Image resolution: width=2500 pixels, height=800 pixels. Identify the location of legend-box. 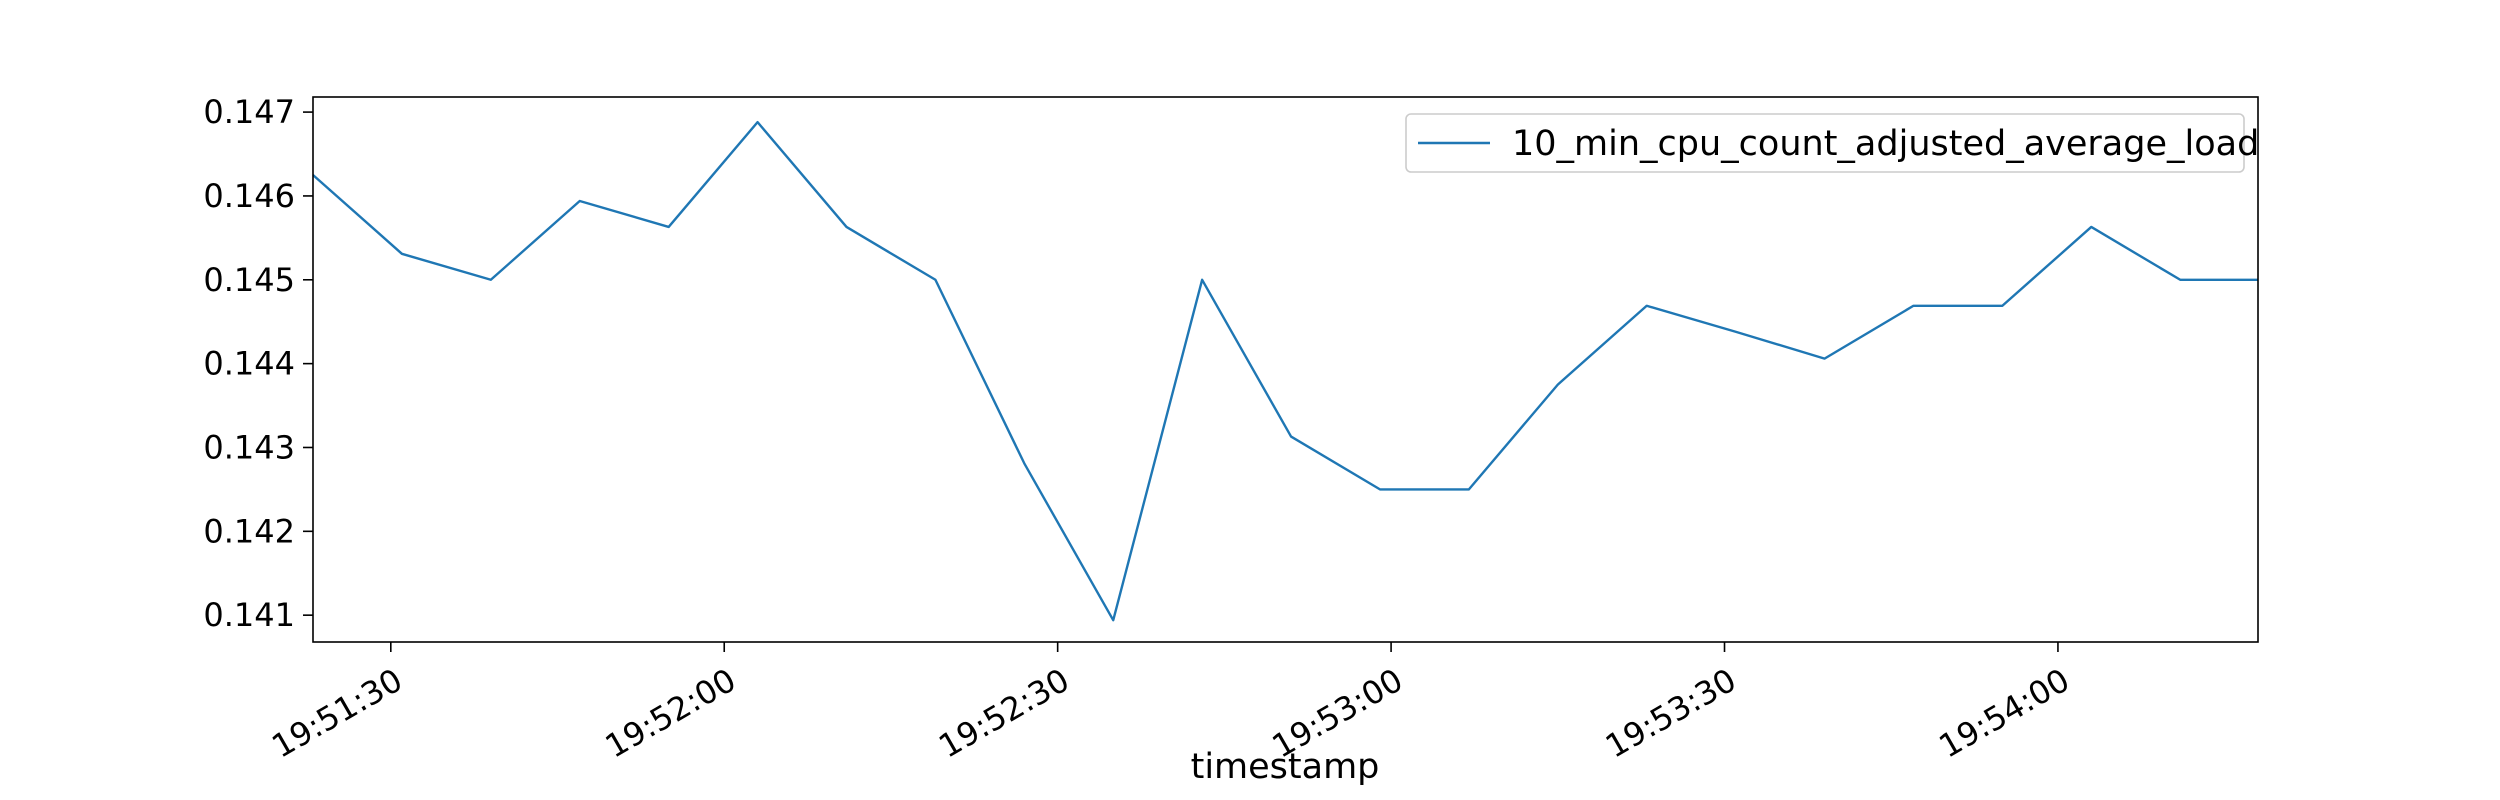
(1825, 143).